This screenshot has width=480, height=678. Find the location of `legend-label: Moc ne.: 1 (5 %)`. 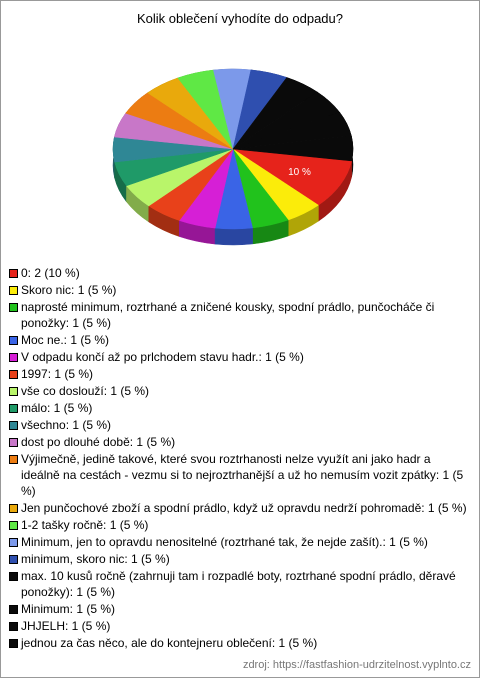

legend-label: Moc ne.: 1 (5 %) is located at coordinates (65, 340).